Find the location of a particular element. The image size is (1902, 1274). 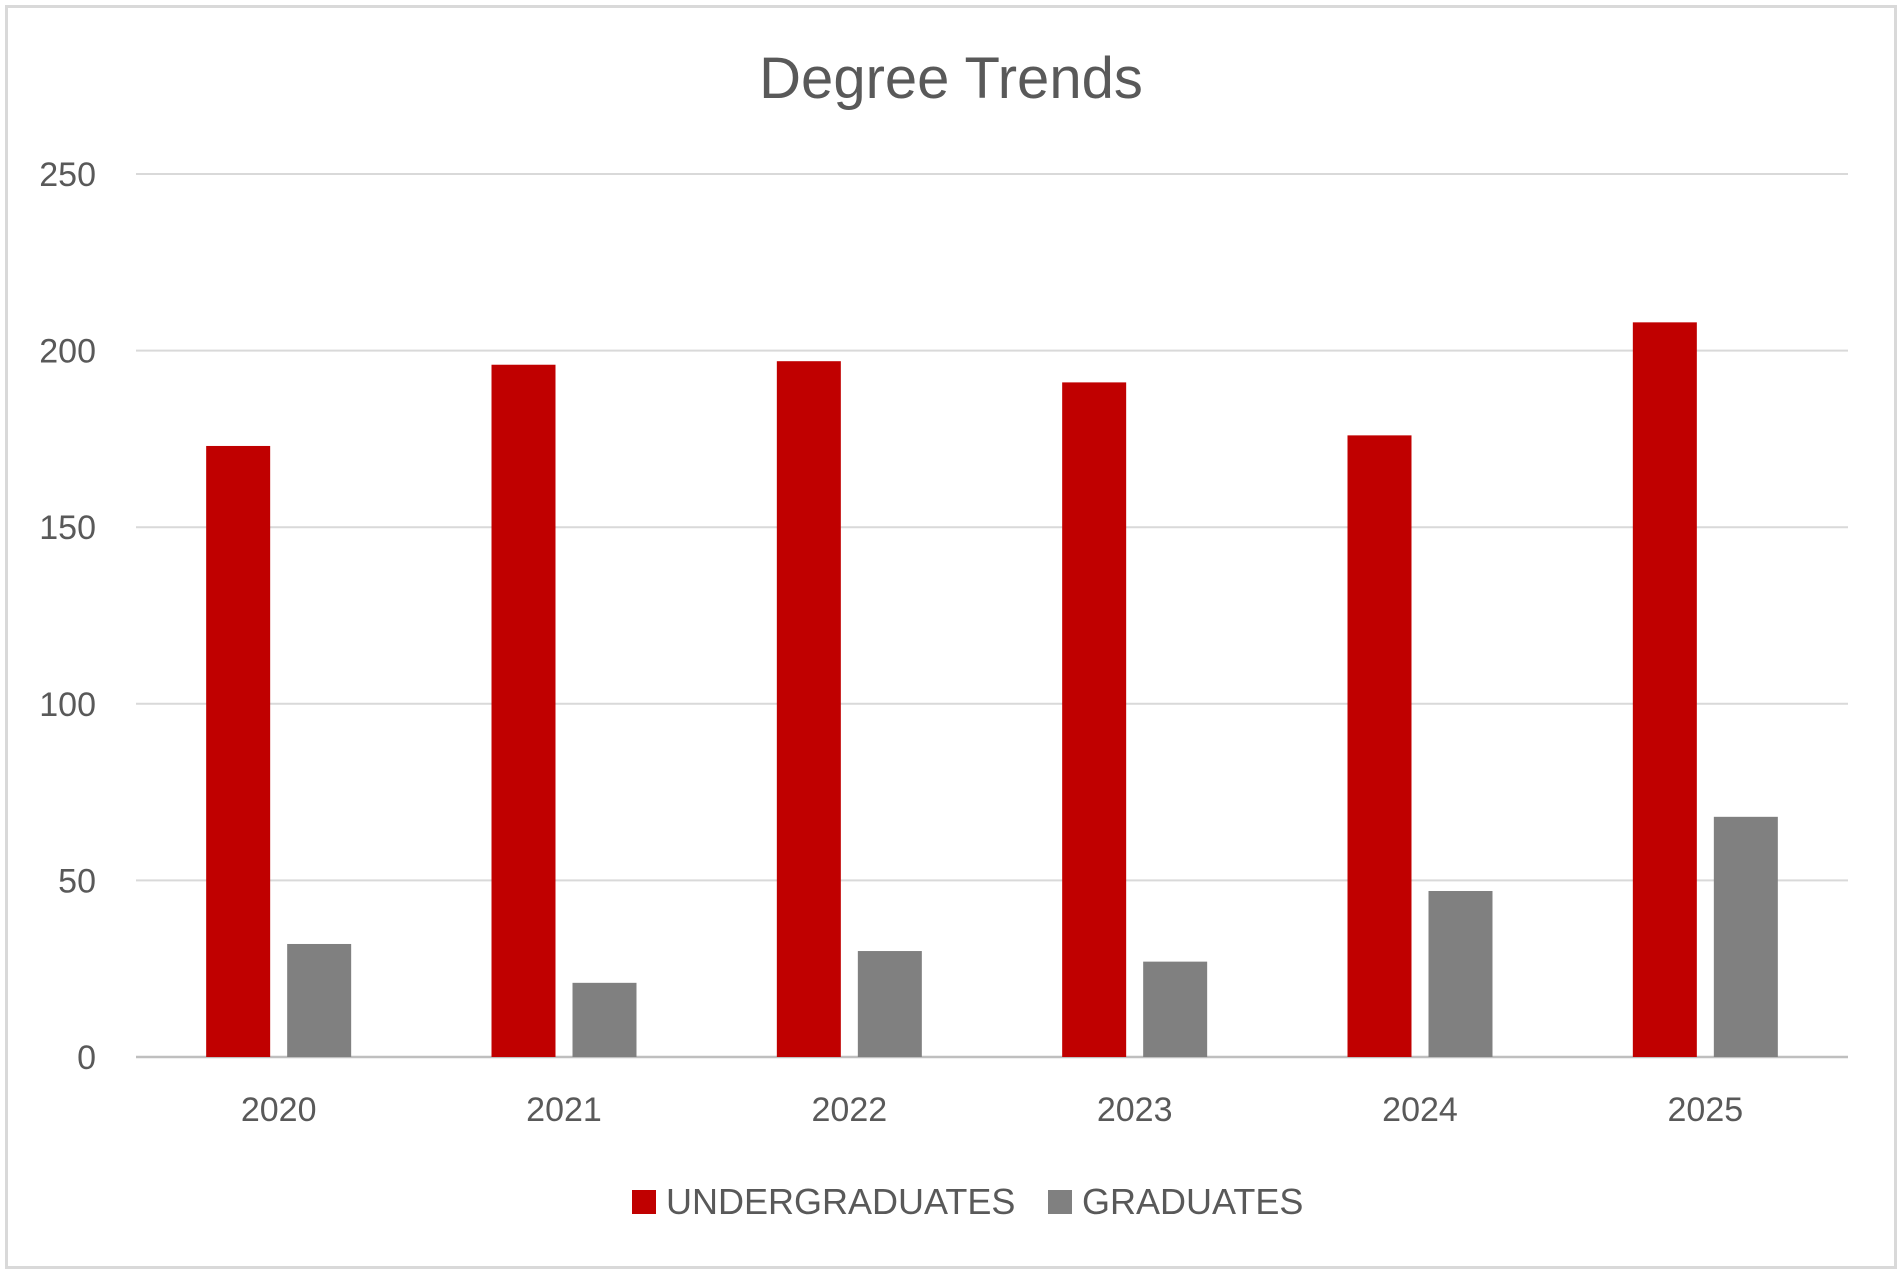

x-tick-label: 2025 is located at coordinates (1706, 1110).